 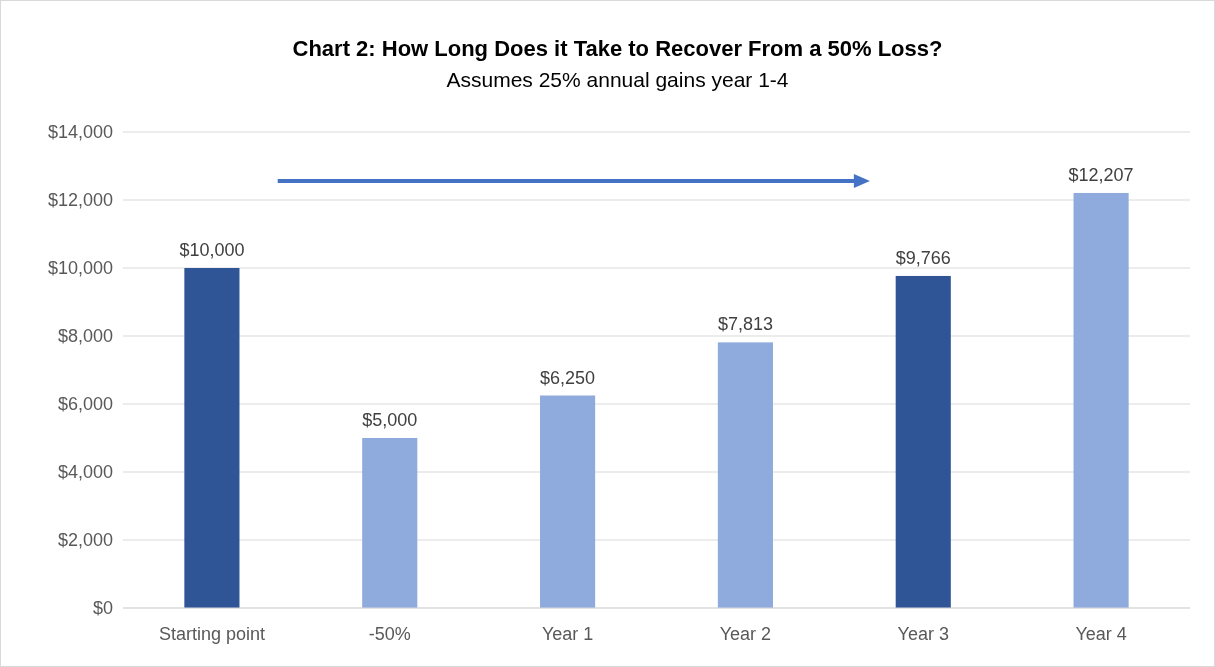 What do you see at coordinates (102, 608) in the screenshot?
I see `y-tick-label: $0` at bounding box center [102, 608].